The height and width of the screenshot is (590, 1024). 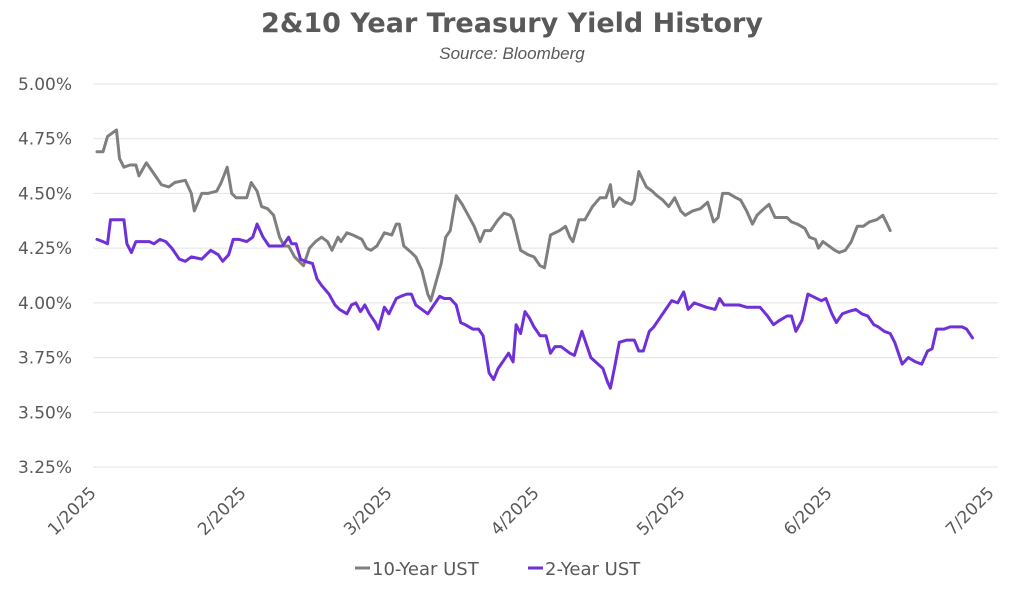 I want to click on y-tick-label: 5.00%, so click(x=45, y=85).